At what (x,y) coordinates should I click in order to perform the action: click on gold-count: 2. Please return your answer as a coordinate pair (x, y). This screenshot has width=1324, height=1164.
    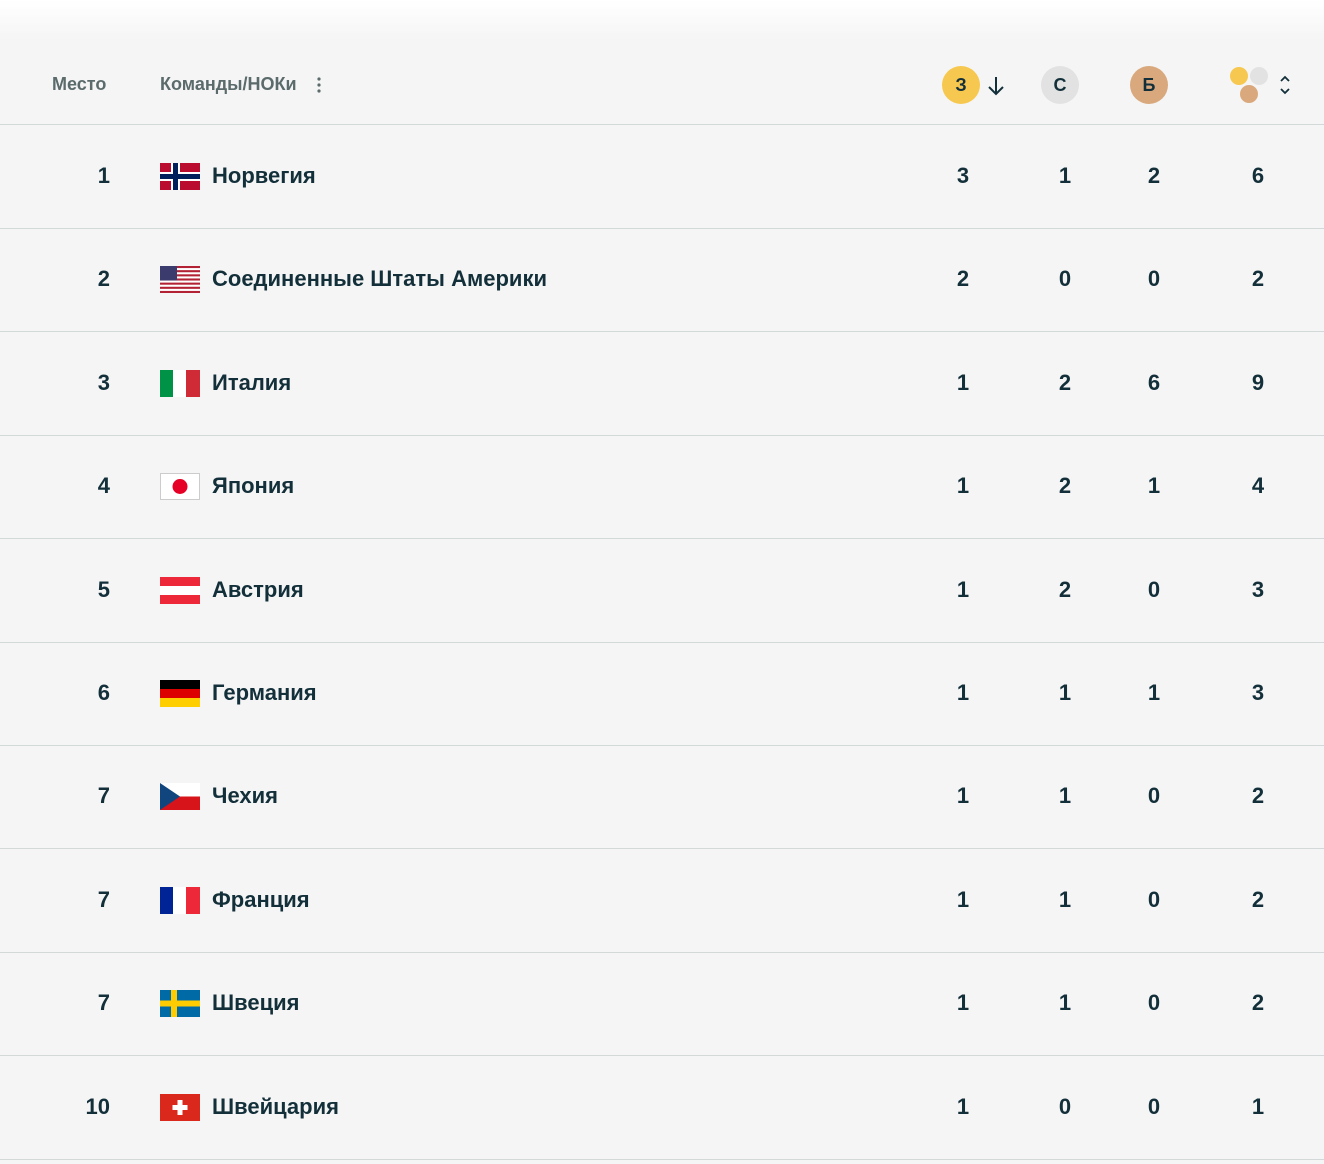
    Looking at the image, I should click on (963, 279).